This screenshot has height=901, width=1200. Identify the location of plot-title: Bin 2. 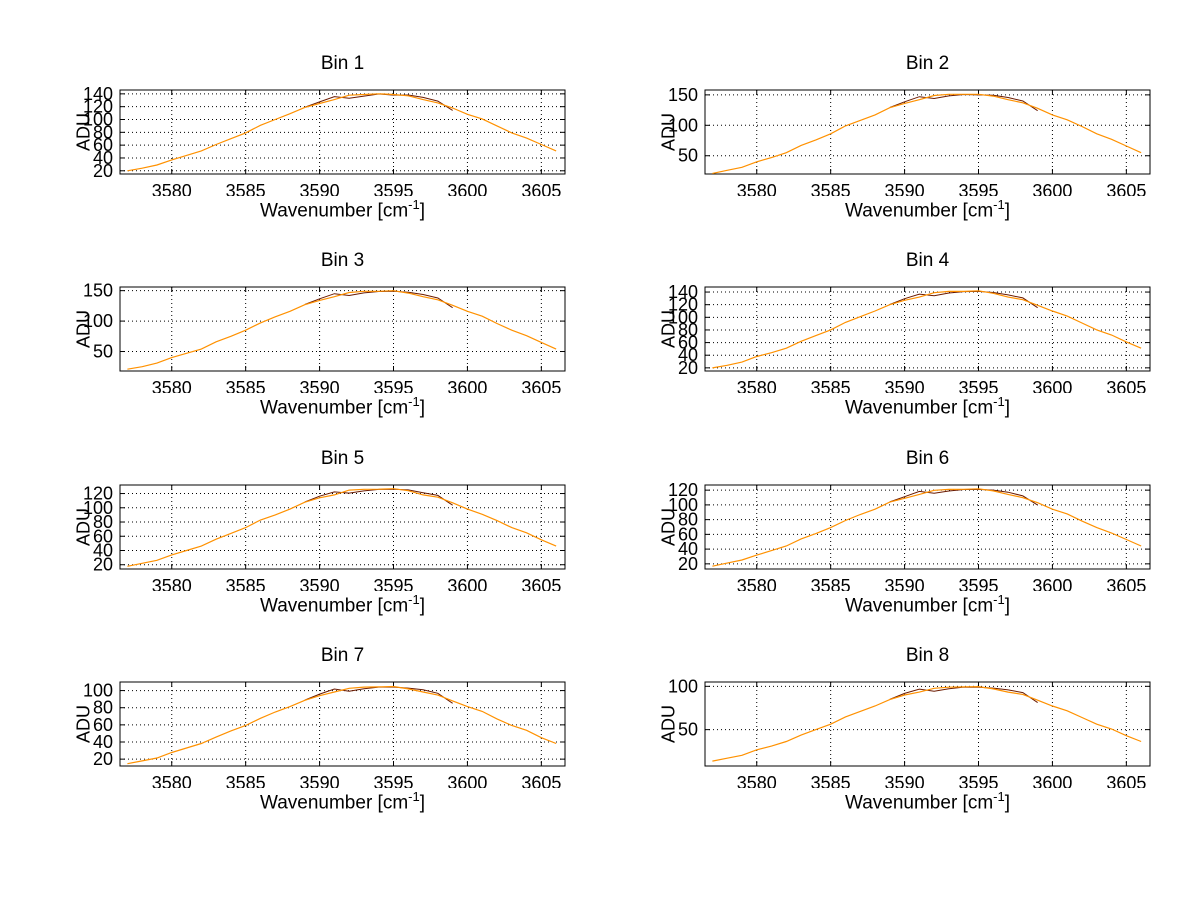
(927, 63).